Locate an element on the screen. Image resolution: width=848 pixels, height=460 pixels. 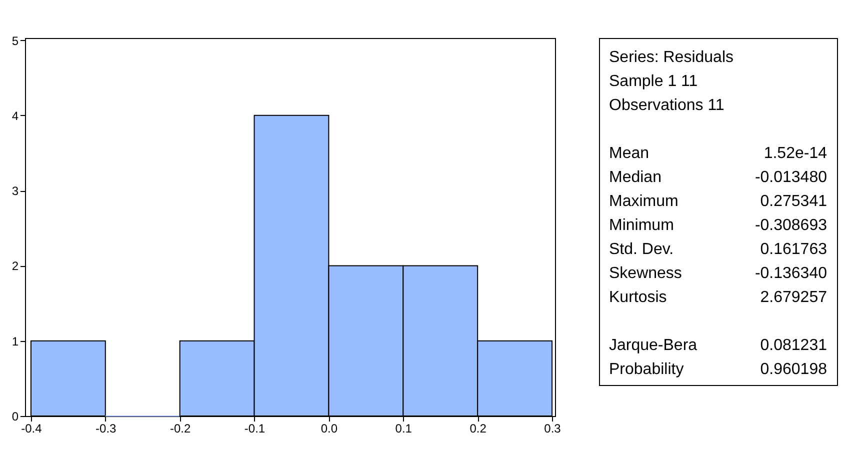
y-tick-label: 4 is located at coordinates (15, 115).